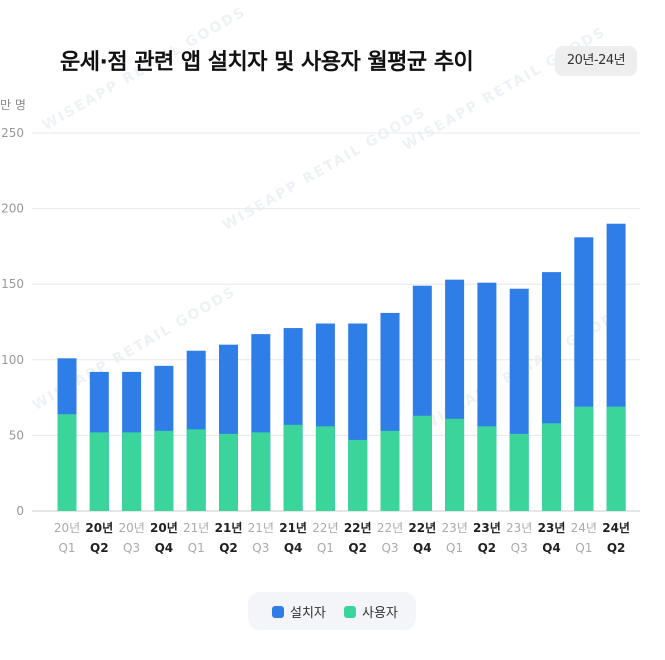 The image size is (665, 660). I want to click on chart-title: 운세·점 관련 앱 설치자 및 사용자 월평균 추이, so click(267, 62).